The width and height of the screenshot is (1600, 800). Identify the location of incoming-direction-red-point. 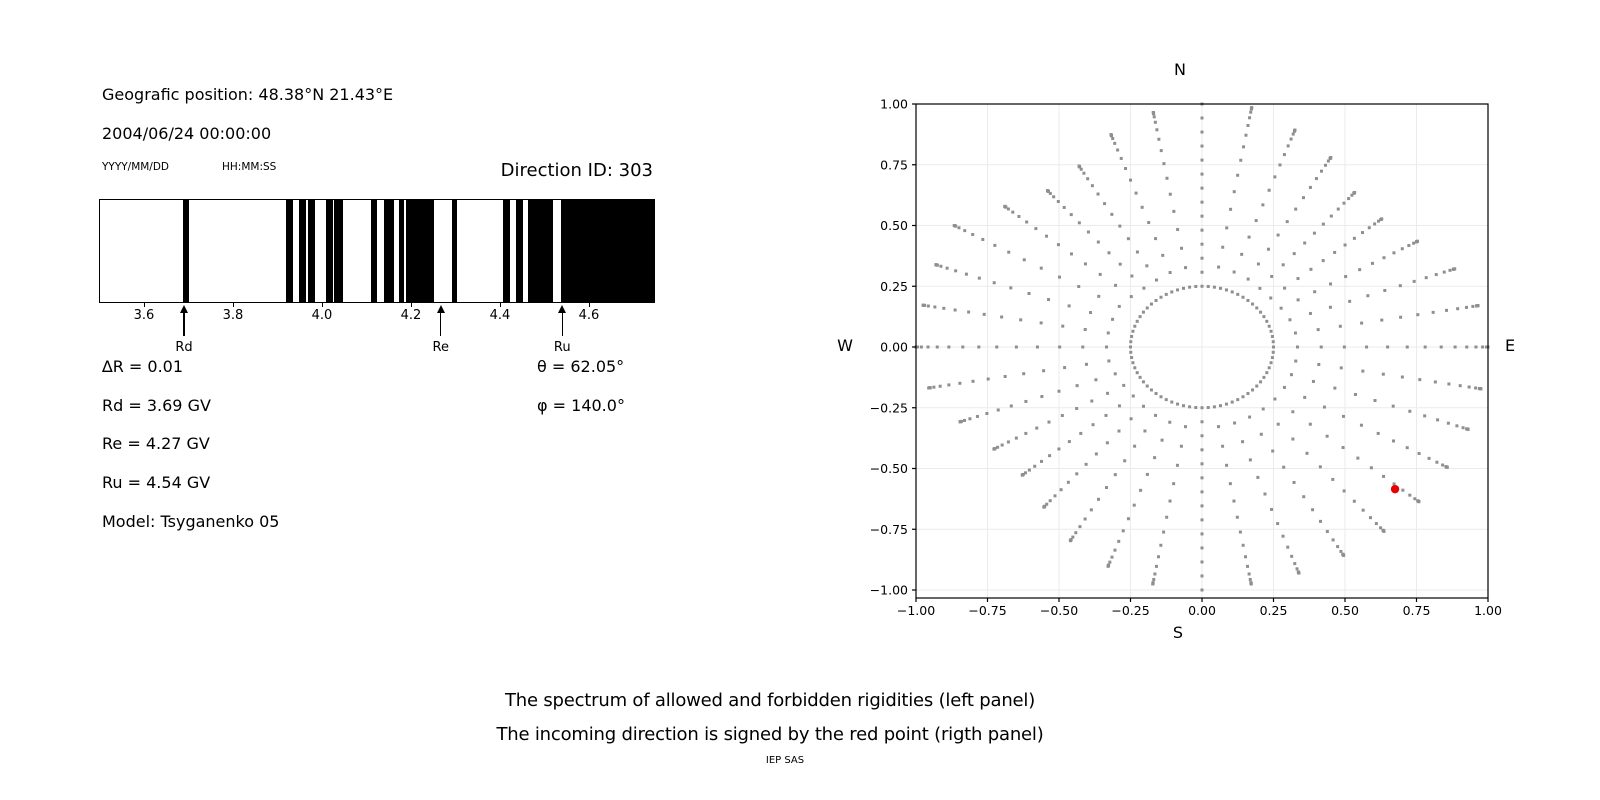
(1395, 489).